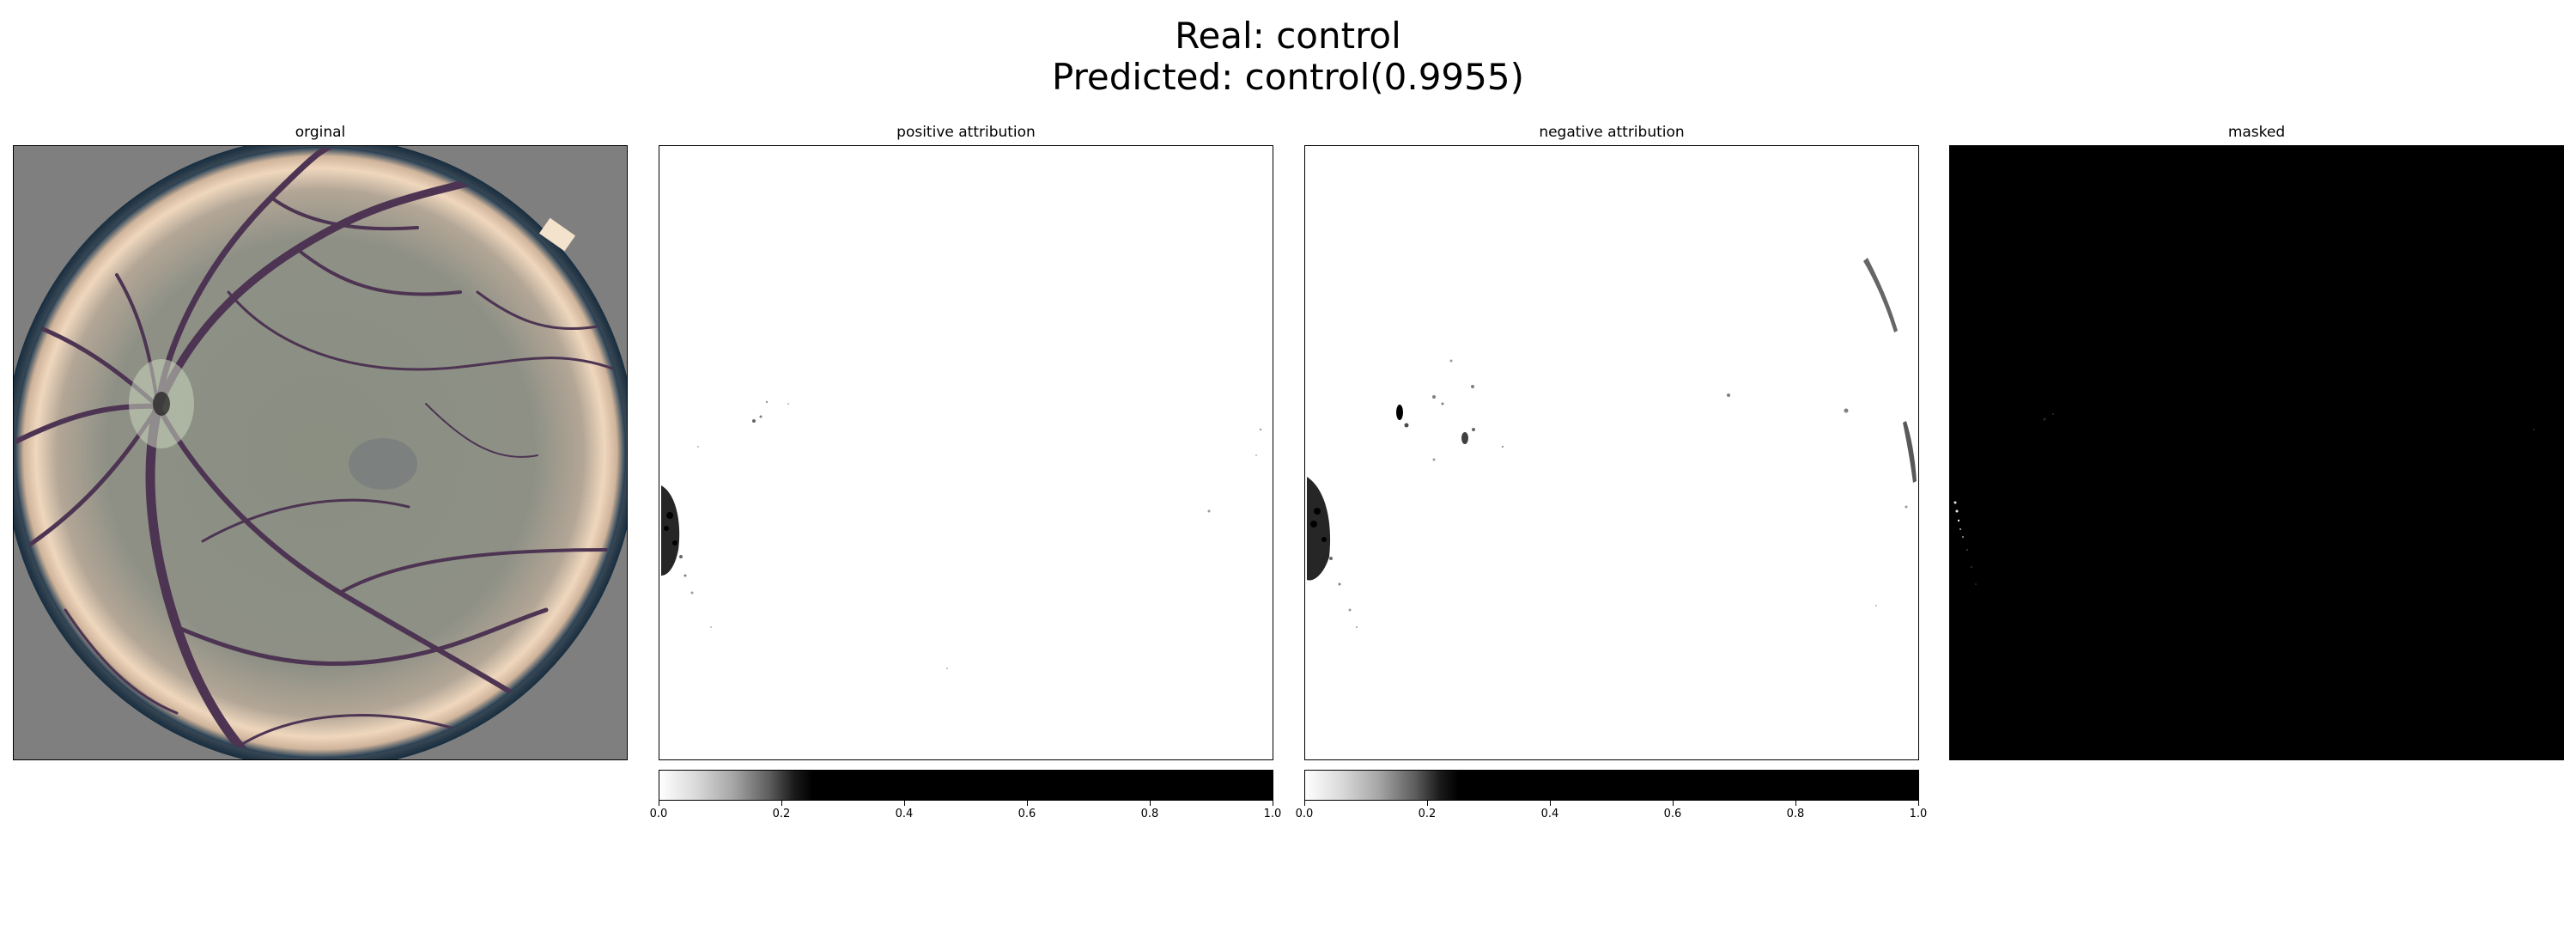  Describe the element at coordinates (1612, 816) in the screenshot. I see `negative-colorbar-labels: 0.0 0.2 0.4 0.6 0.8 1.0` at that location.